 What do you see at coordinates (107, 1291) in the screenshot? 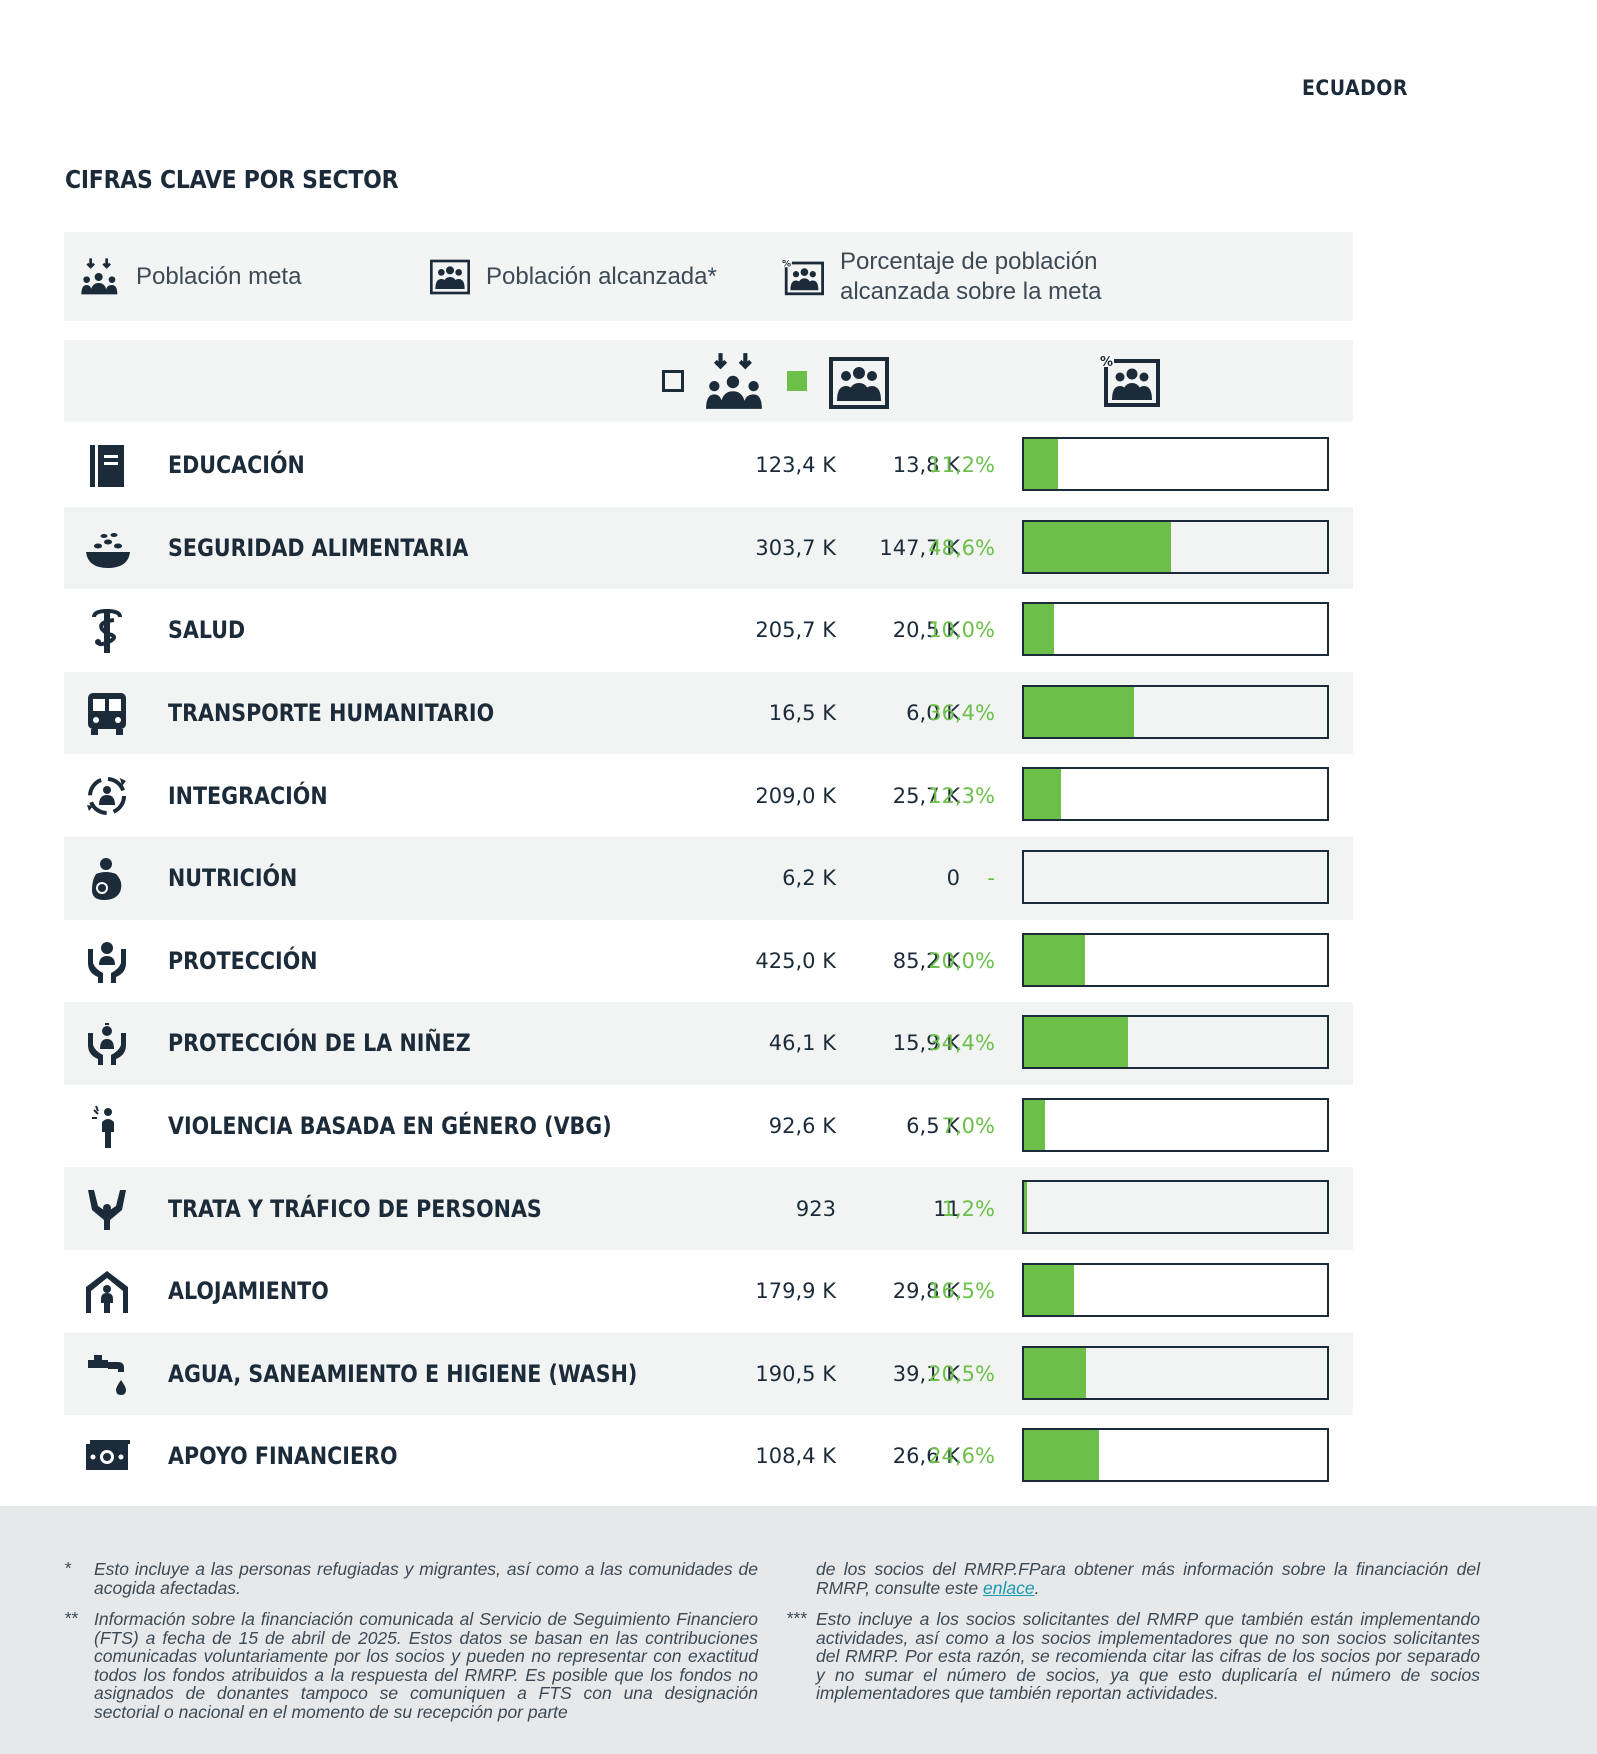
I see `shelter-icon` at bounding box center [107, 1291].